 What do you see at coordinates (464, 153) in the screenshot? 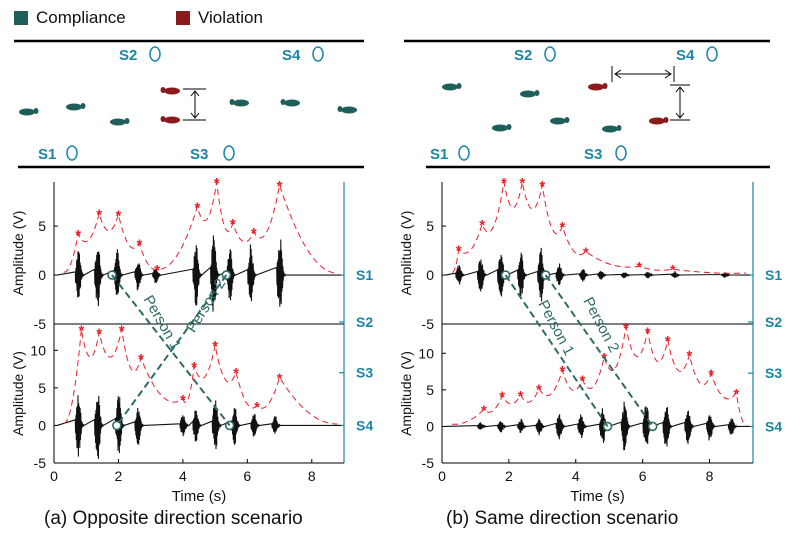
I see `sensor-s1-circle` at bounding box center [464, 153].